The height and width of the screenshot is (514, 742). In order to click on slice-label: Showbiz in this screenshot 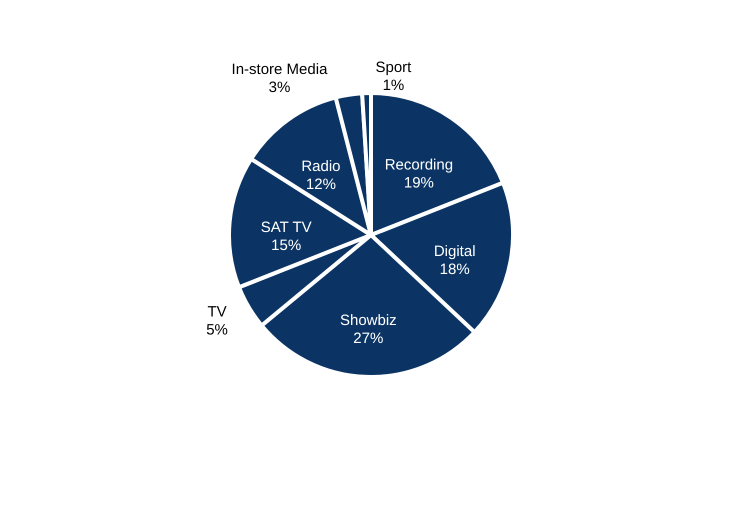, I will do `click(368, 321)`.